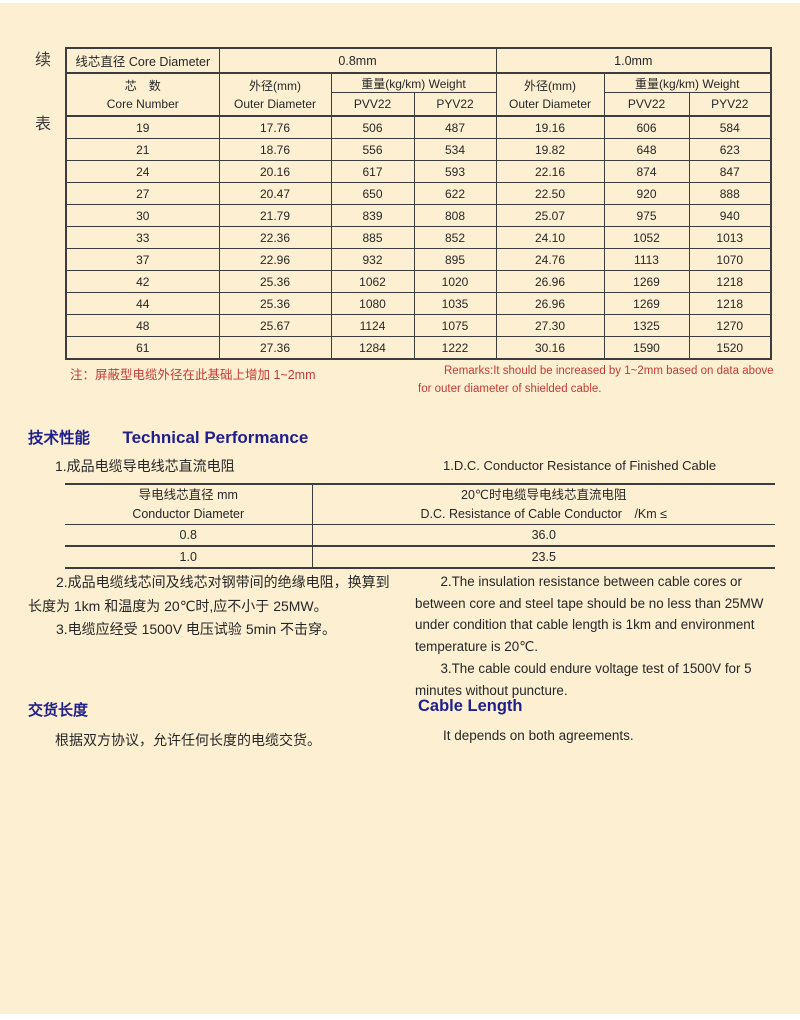 The width and height of the screenshot is (800, 1020). What do you see at coordinates (400, 1017) in the screenshot?
I see `page-edge-bottom` at bounding box center [400, 1017].